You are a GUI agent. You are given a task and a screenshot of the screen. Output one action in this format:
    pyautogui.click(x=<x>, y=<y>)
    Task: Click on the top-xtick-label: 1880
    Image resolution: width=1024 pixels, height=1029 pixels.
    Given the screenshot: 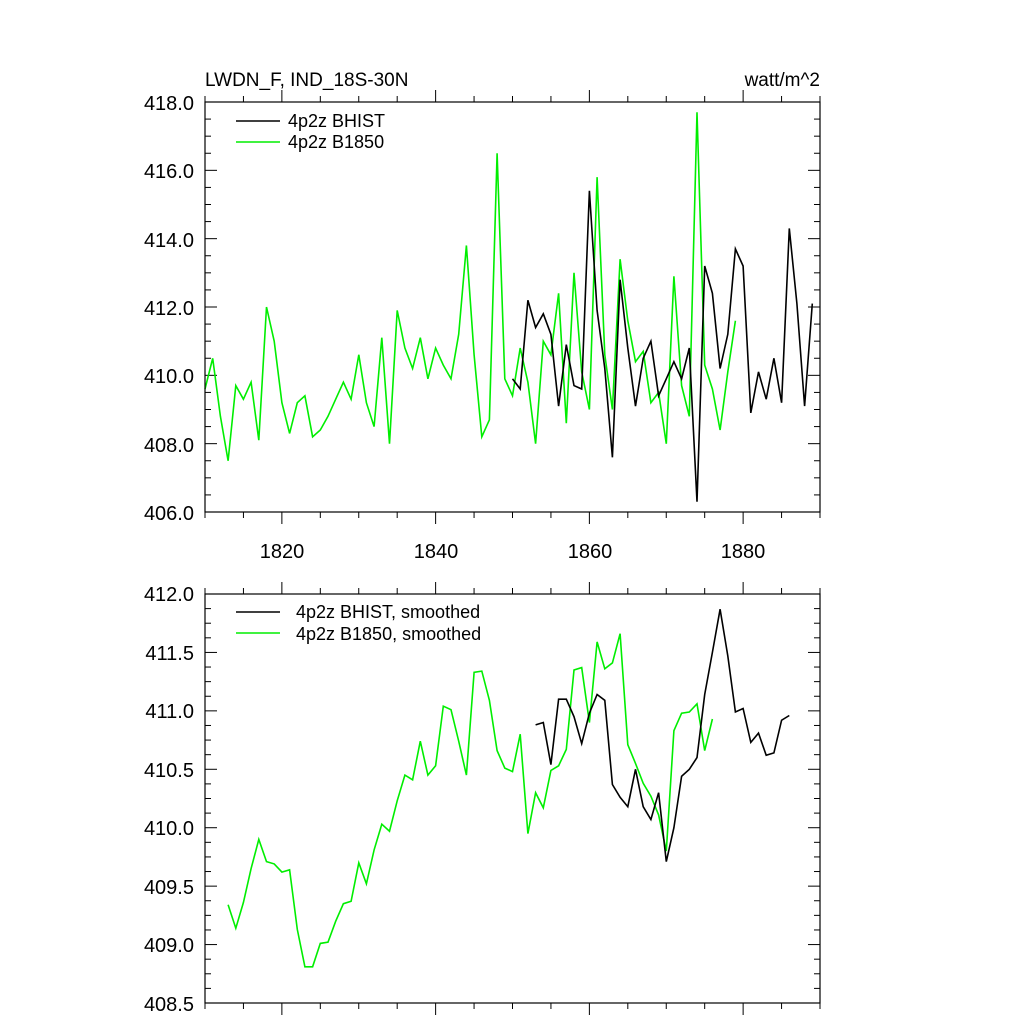 What is the action you would take?
    pyautogui.click(x=743, y=552)
    